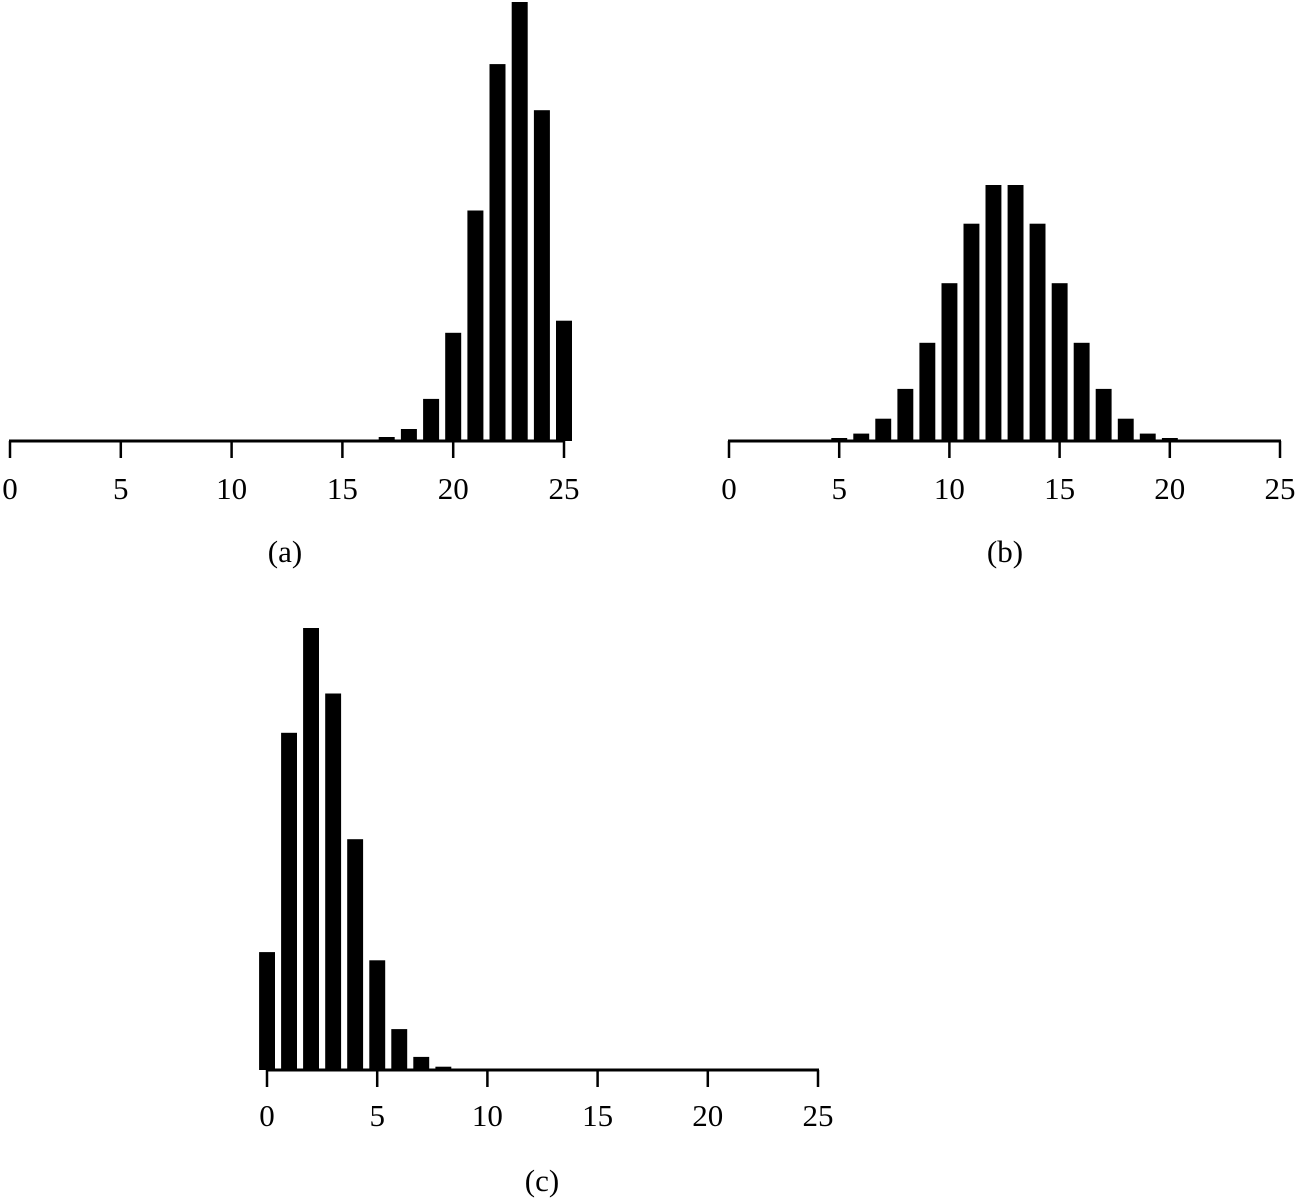 This screenshot has width=1304, height=1198. Describe the element at coordinates (121, 488) in the screenshot. I see `x-tick-label-a-5: 5` at that location.